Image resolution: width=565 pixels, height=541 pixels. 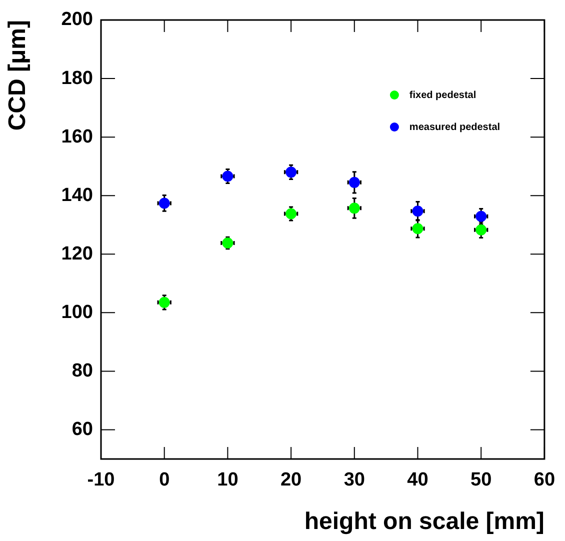 What do you see at coordinates (227, 480) in the screenshot?
I see `x-tick-label: 10` at bounding box center [227, 480].